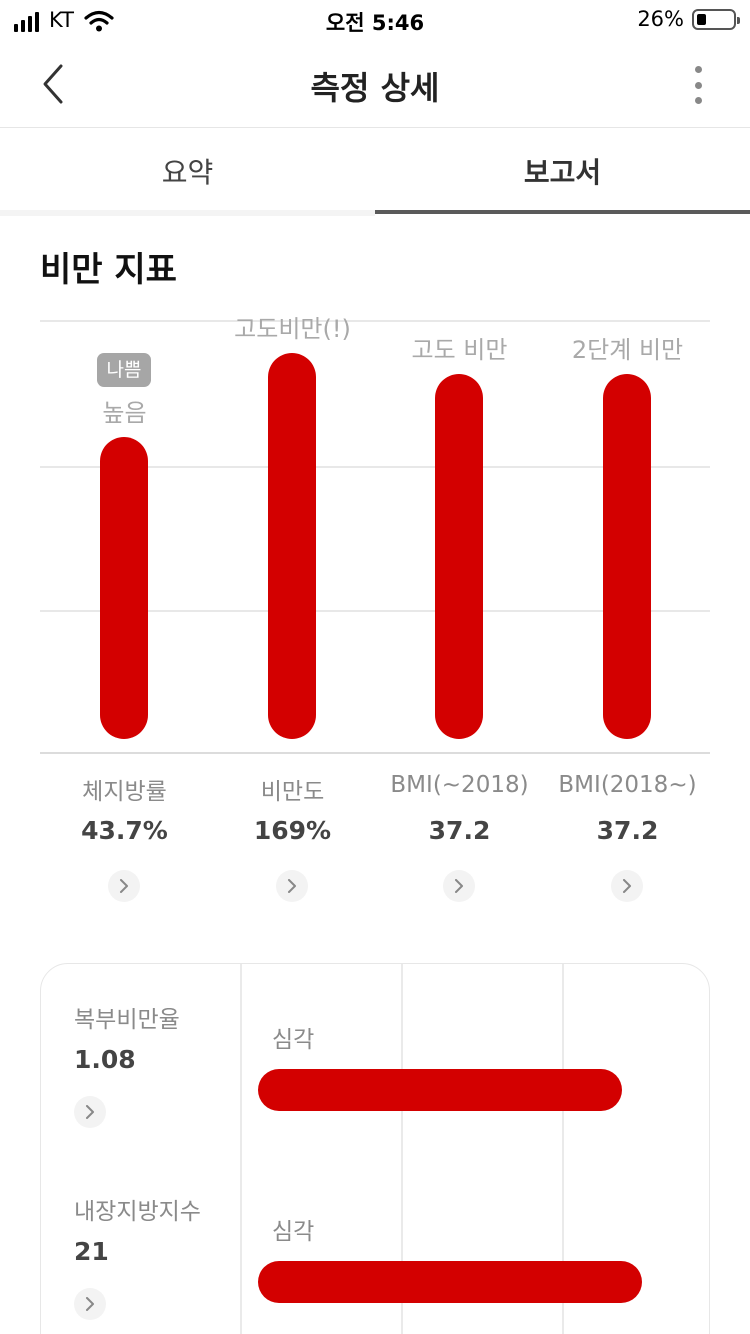 The height and width of the screenshot is (1334, 750). Describe the element at coordinates (459, 350) in the screenshot. I see `metric-level-label: 고도 비만` at that location.